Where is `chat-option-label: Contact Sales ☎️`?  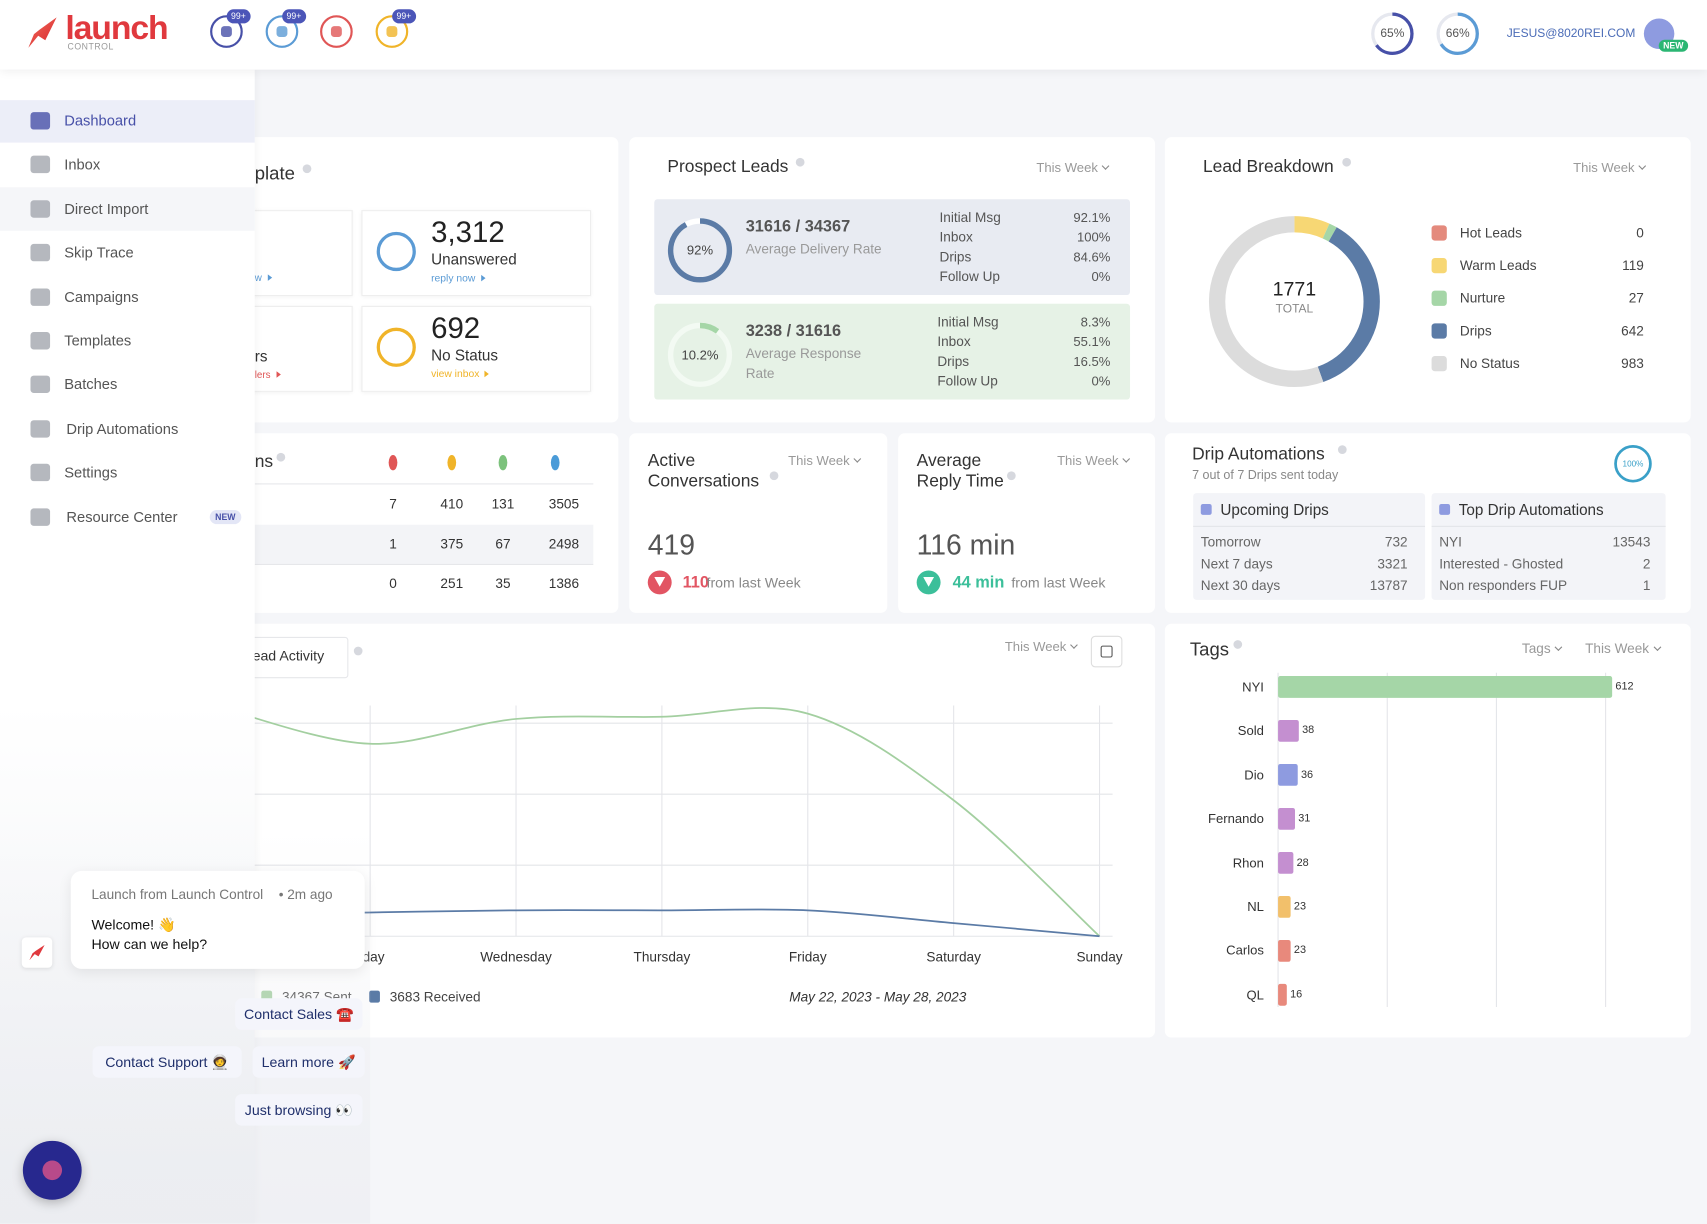 chat-option-label: Contact Sales ☎️ is located at coordinates (299, 1014).